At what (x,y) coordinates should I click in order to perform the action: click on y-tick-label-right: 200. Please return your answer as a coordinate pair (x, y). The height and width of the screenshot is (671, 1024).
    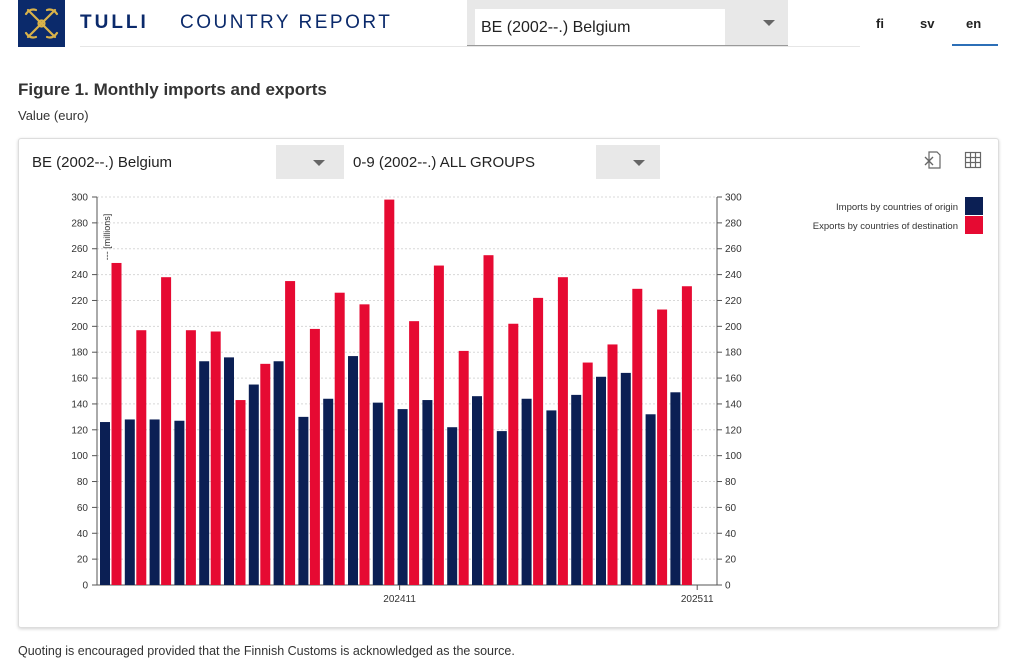
    Looking at the image, I should click on (733, 327).